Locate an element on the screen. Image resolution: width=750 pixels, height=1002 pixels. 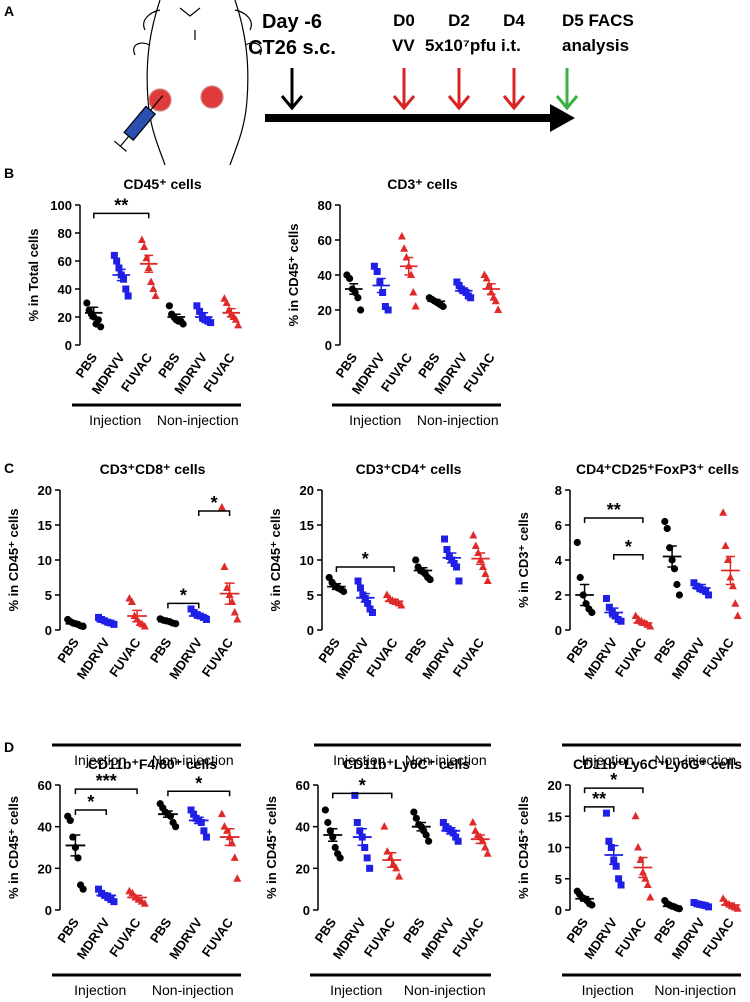
chart-title: CD11b⁺Ly6C⁺ cells is located at coordinates (406, 764).